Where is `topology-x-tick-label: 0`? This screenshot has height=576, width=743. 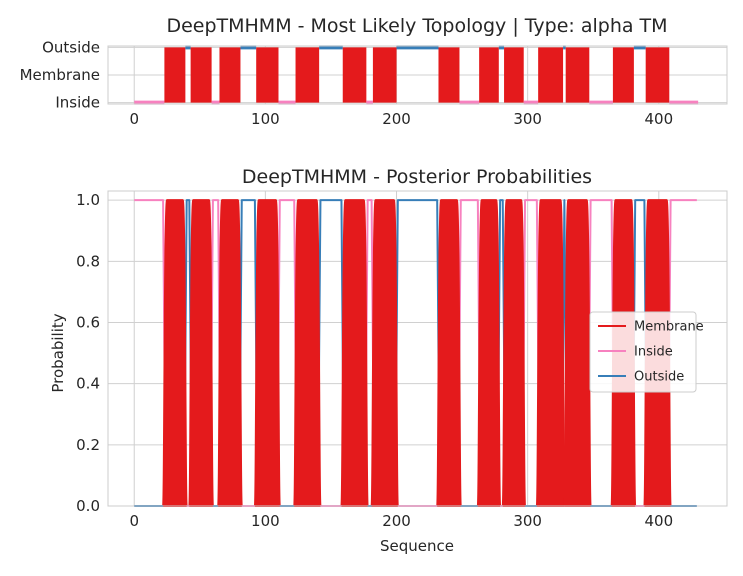
topology-x-tick-label: 0 is located at coordinates (134, 119).